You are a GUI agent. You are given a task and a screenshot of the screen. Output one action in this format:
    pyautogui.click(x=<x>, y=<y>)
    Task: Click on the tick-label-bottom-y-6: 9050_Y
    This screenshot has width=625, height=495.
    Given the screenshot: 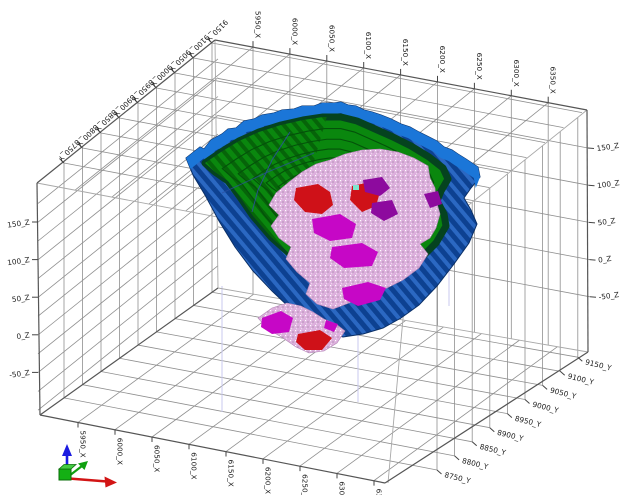 What is the action you would take?
    pyautogui.click(x=563, y=393)
    